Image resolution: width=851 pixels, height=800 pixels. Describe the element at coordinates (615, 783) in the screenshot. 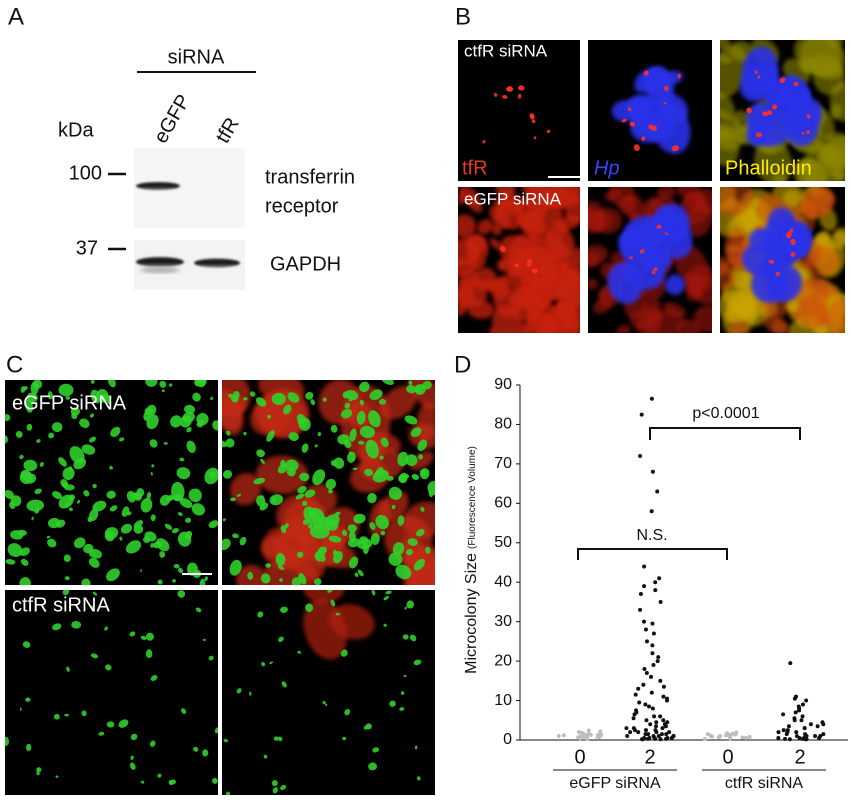

I see `group-label: eGFP siRNA` at that location.